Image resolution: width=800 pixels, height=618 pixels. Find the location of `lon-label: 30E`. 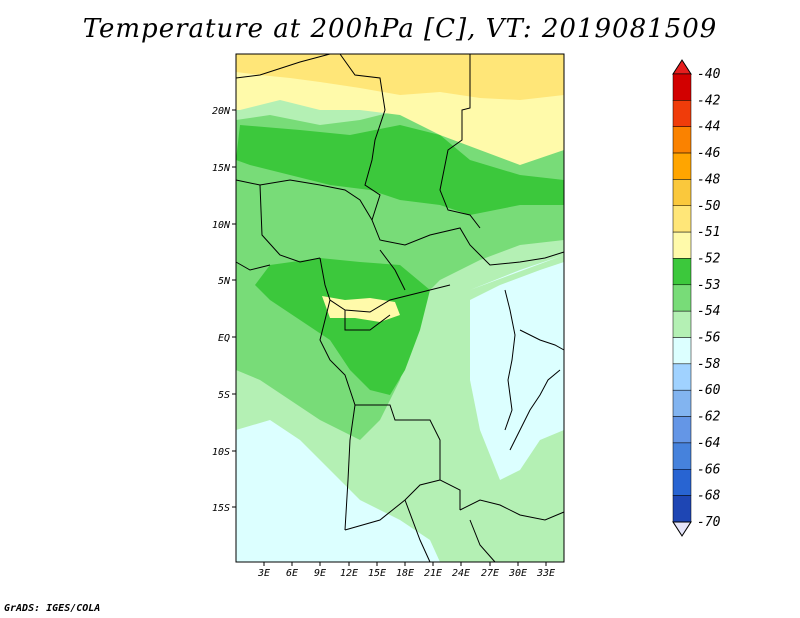

lon-label: 30E is located at coordinates (517, 573).